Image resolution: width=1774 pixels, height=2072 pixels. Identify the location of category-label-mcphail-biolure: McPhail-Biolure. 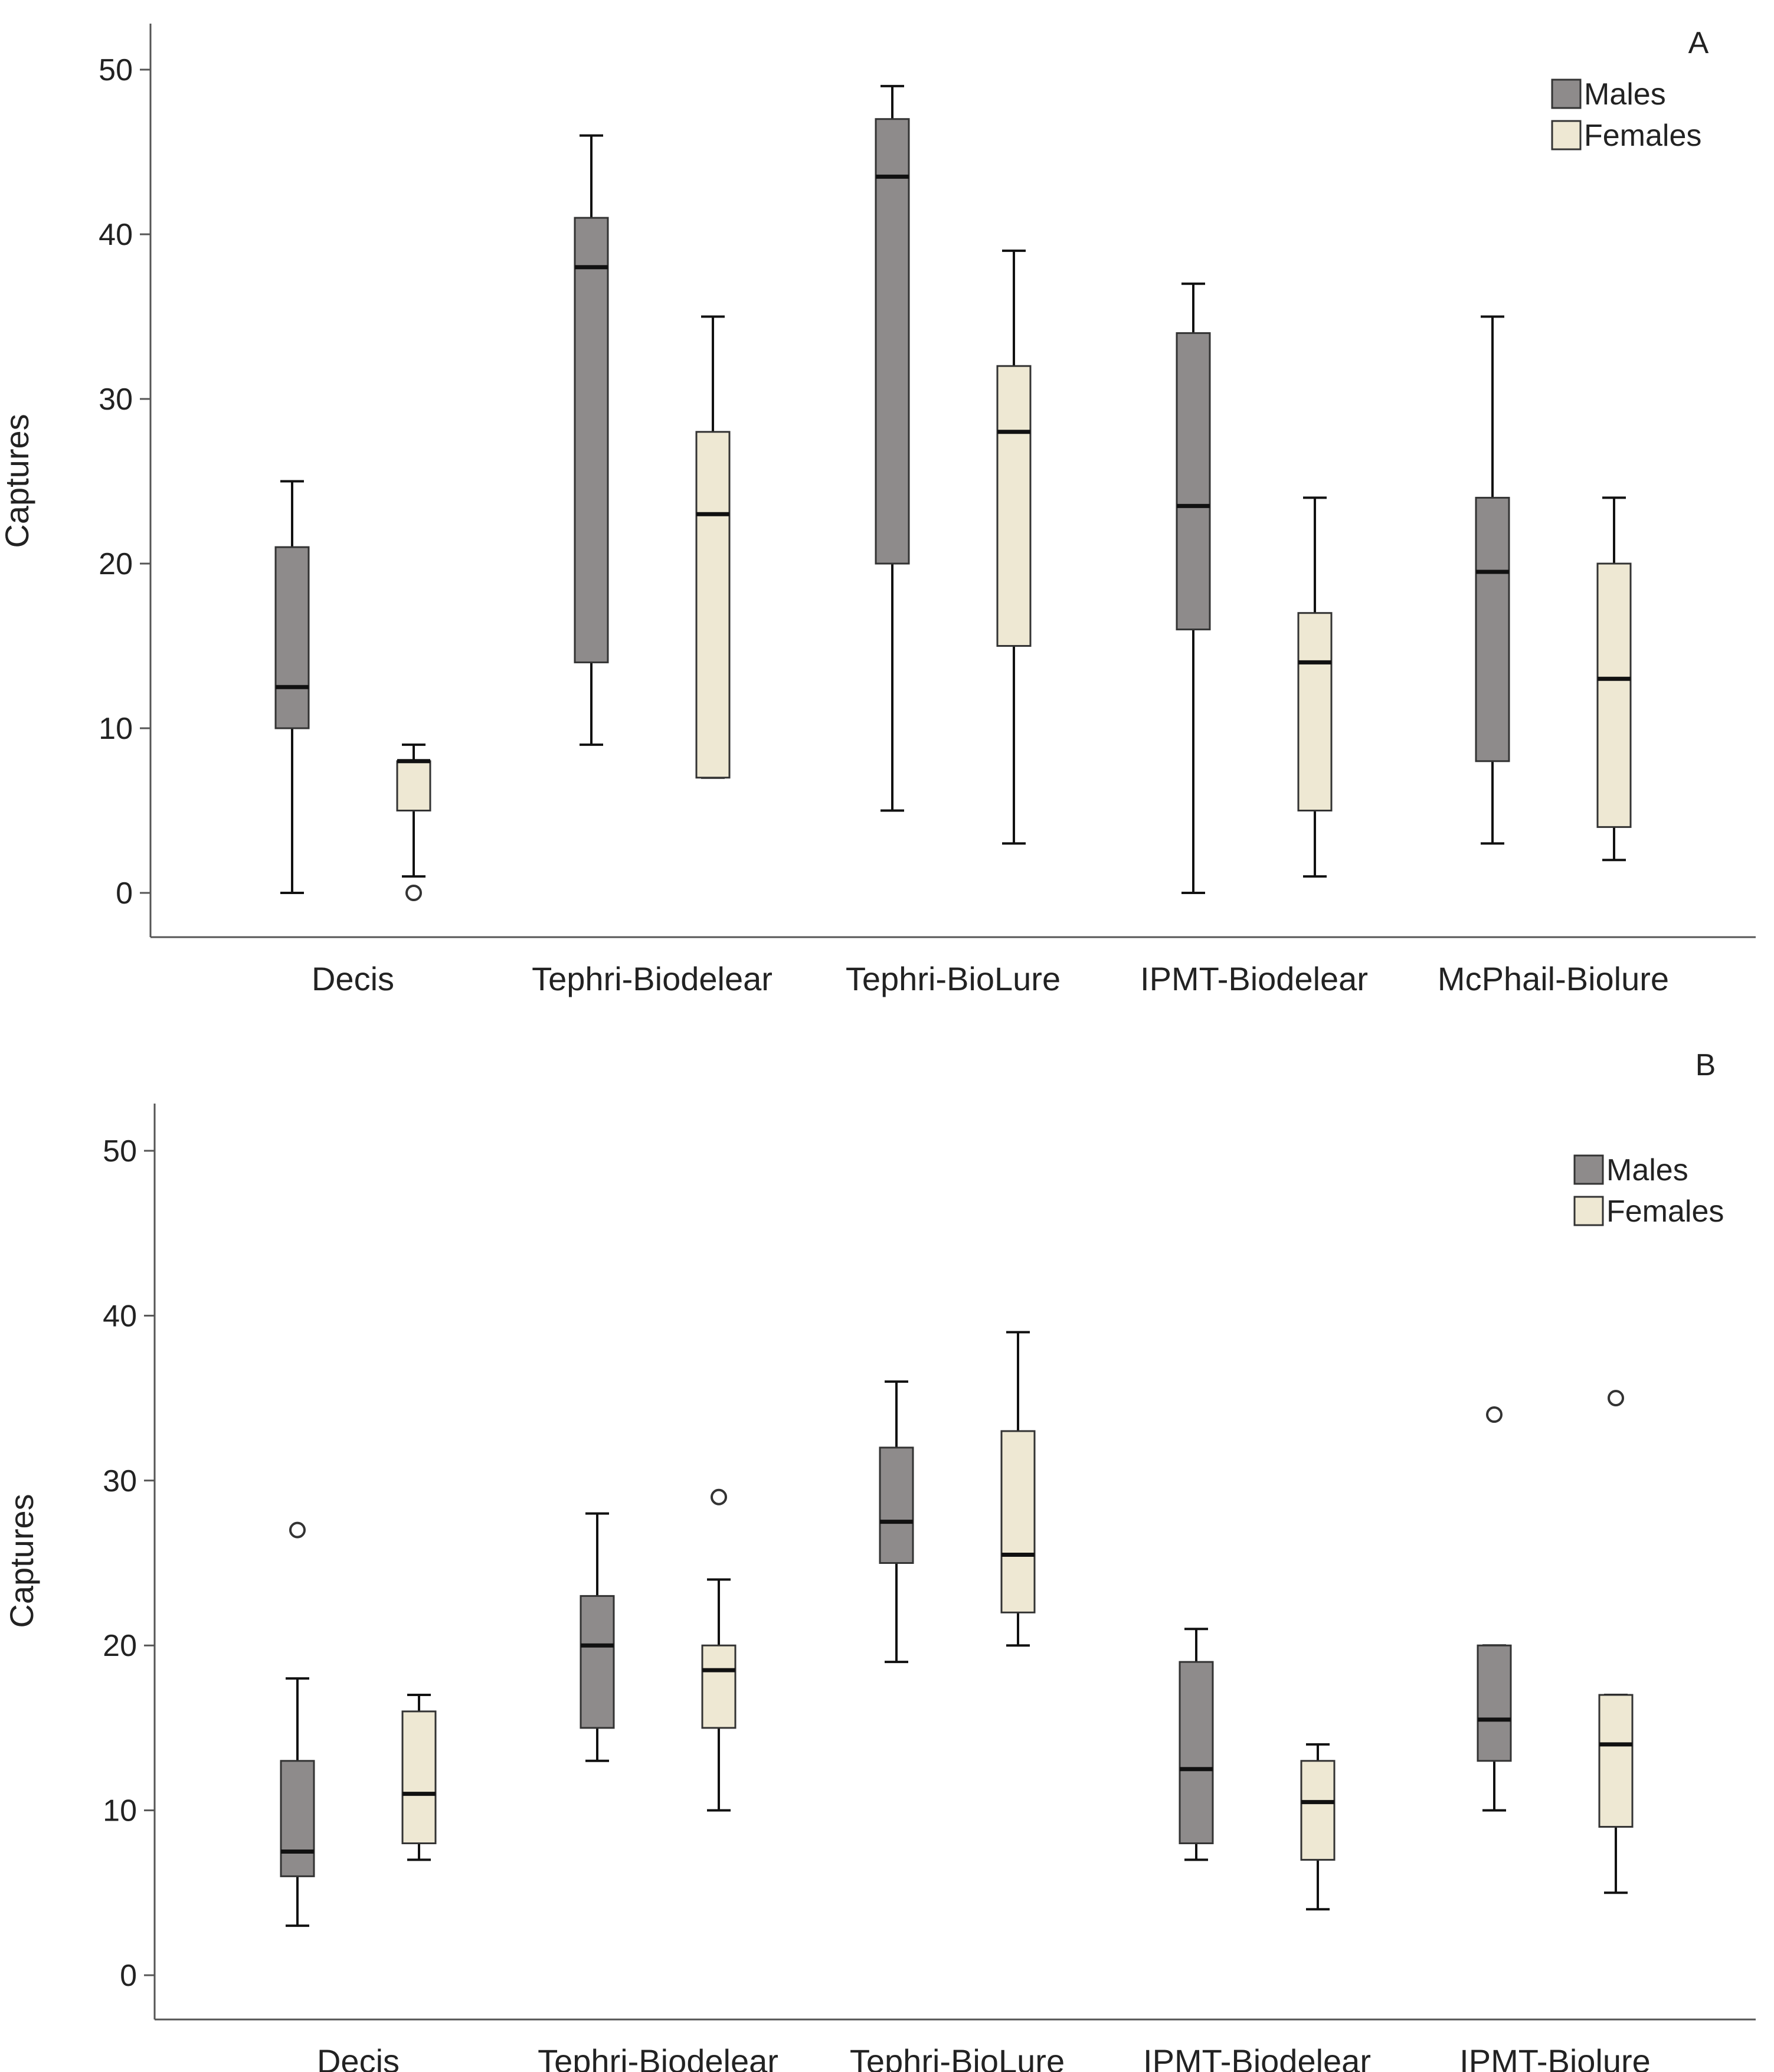
(1553, 979).